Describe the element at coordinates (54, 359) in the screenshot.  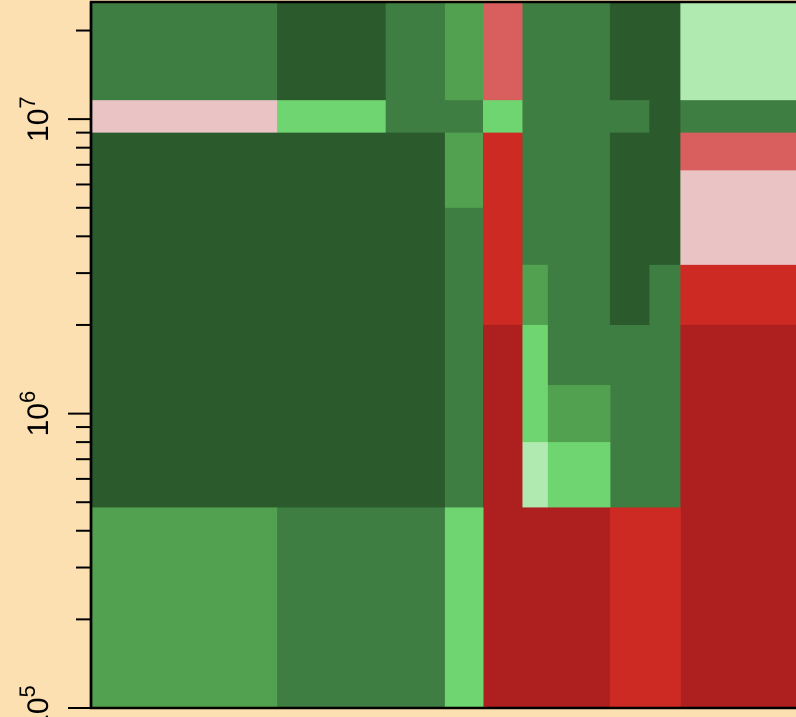
I see `y-axis: 10⁵ 10⁶ 10⁷` at that location.